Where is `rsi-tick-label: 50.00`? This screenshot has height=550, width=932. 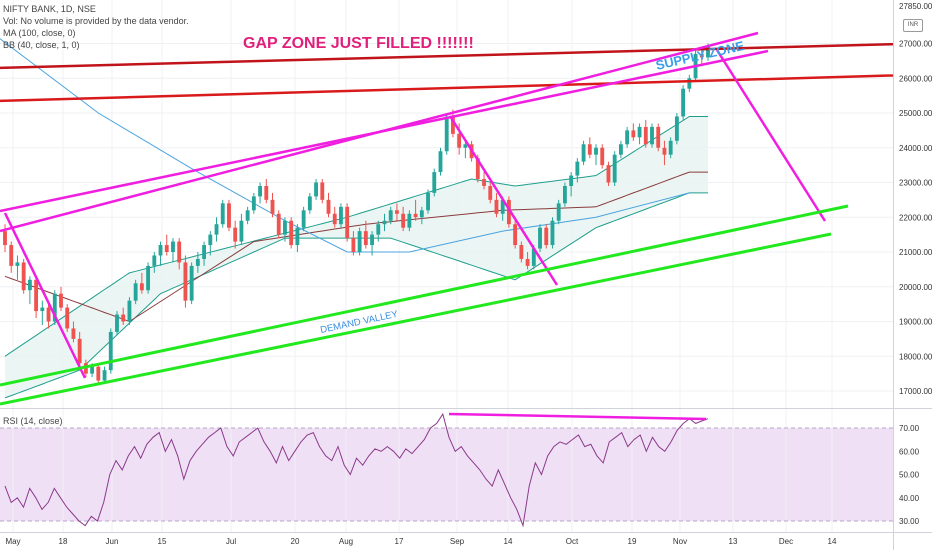
rsi-tick-label: 50.00 is located at coordinates (909, 475).